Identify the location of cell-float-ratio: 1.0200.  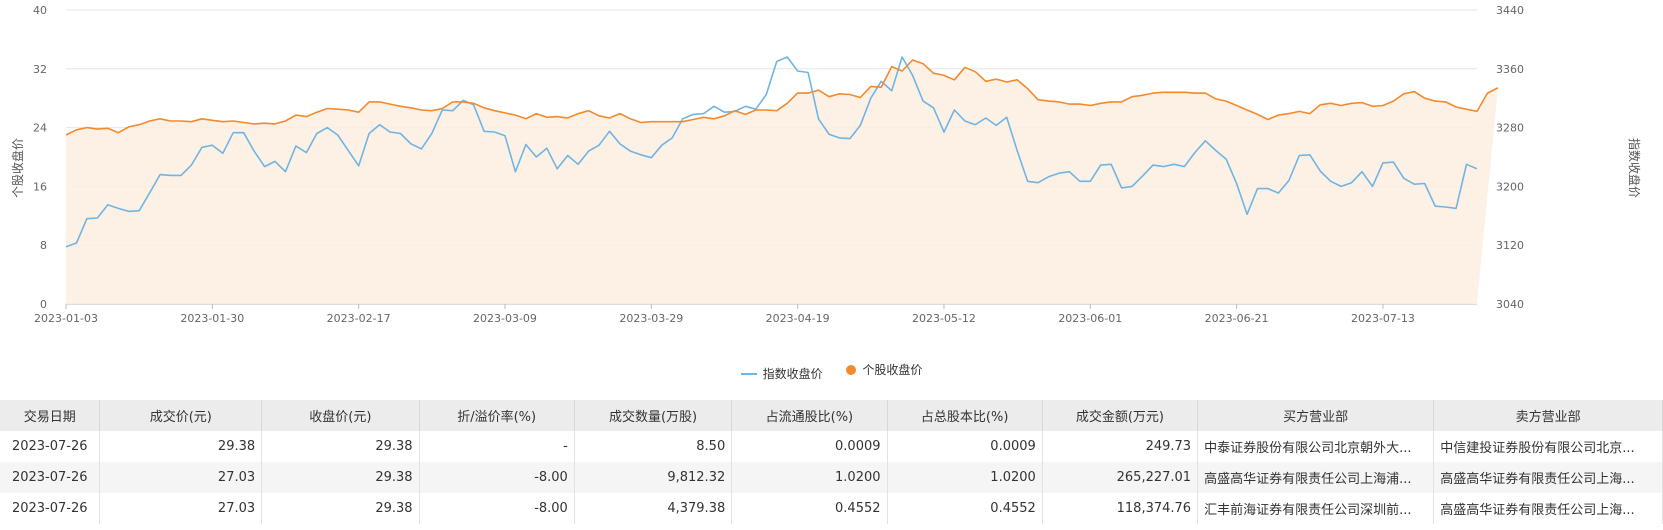
(809, 477).